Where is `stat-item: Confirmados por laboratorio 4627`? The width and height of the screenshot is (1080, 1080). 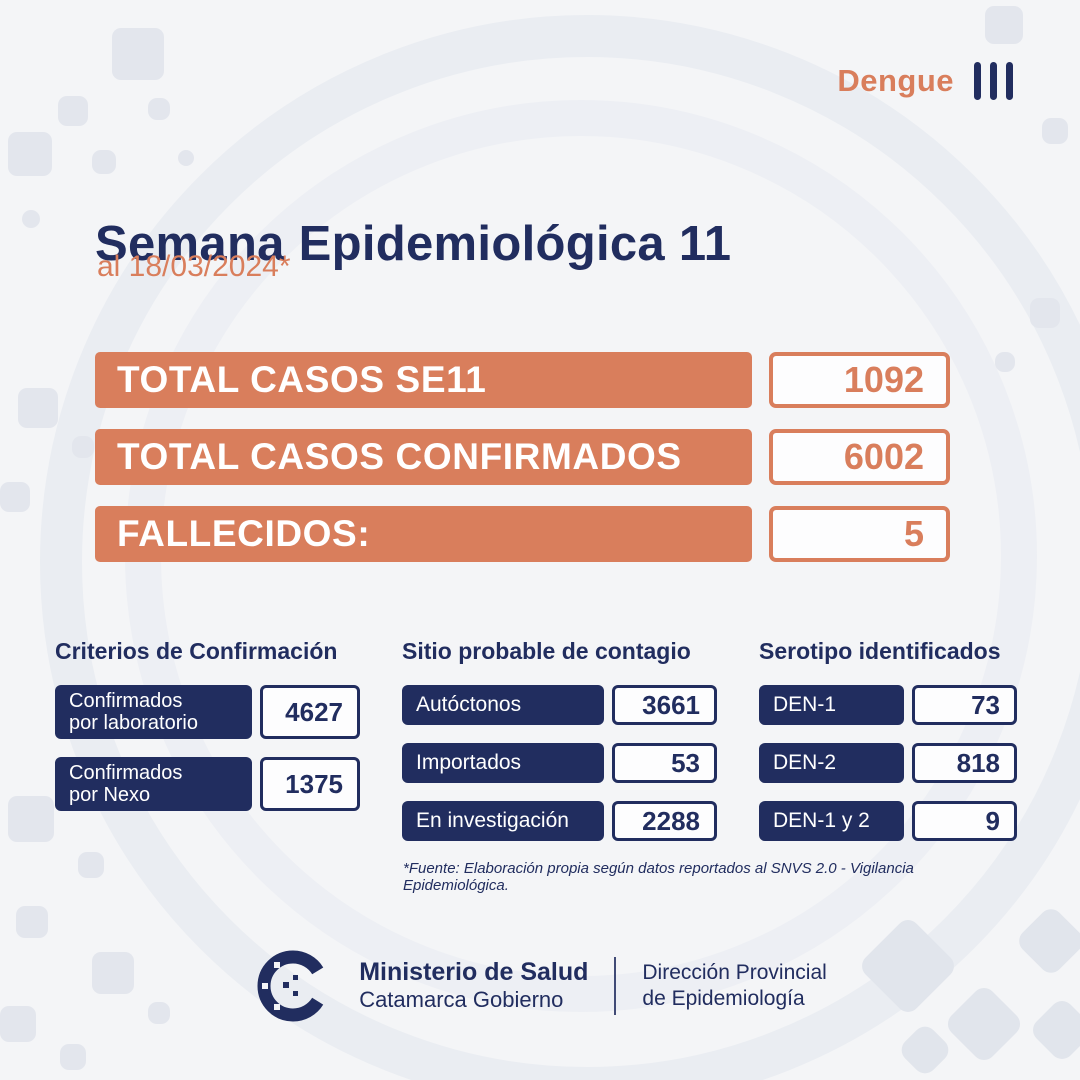
stat-item: Confirmados por laboratorio 4627 is located at coordinates (207, 712).